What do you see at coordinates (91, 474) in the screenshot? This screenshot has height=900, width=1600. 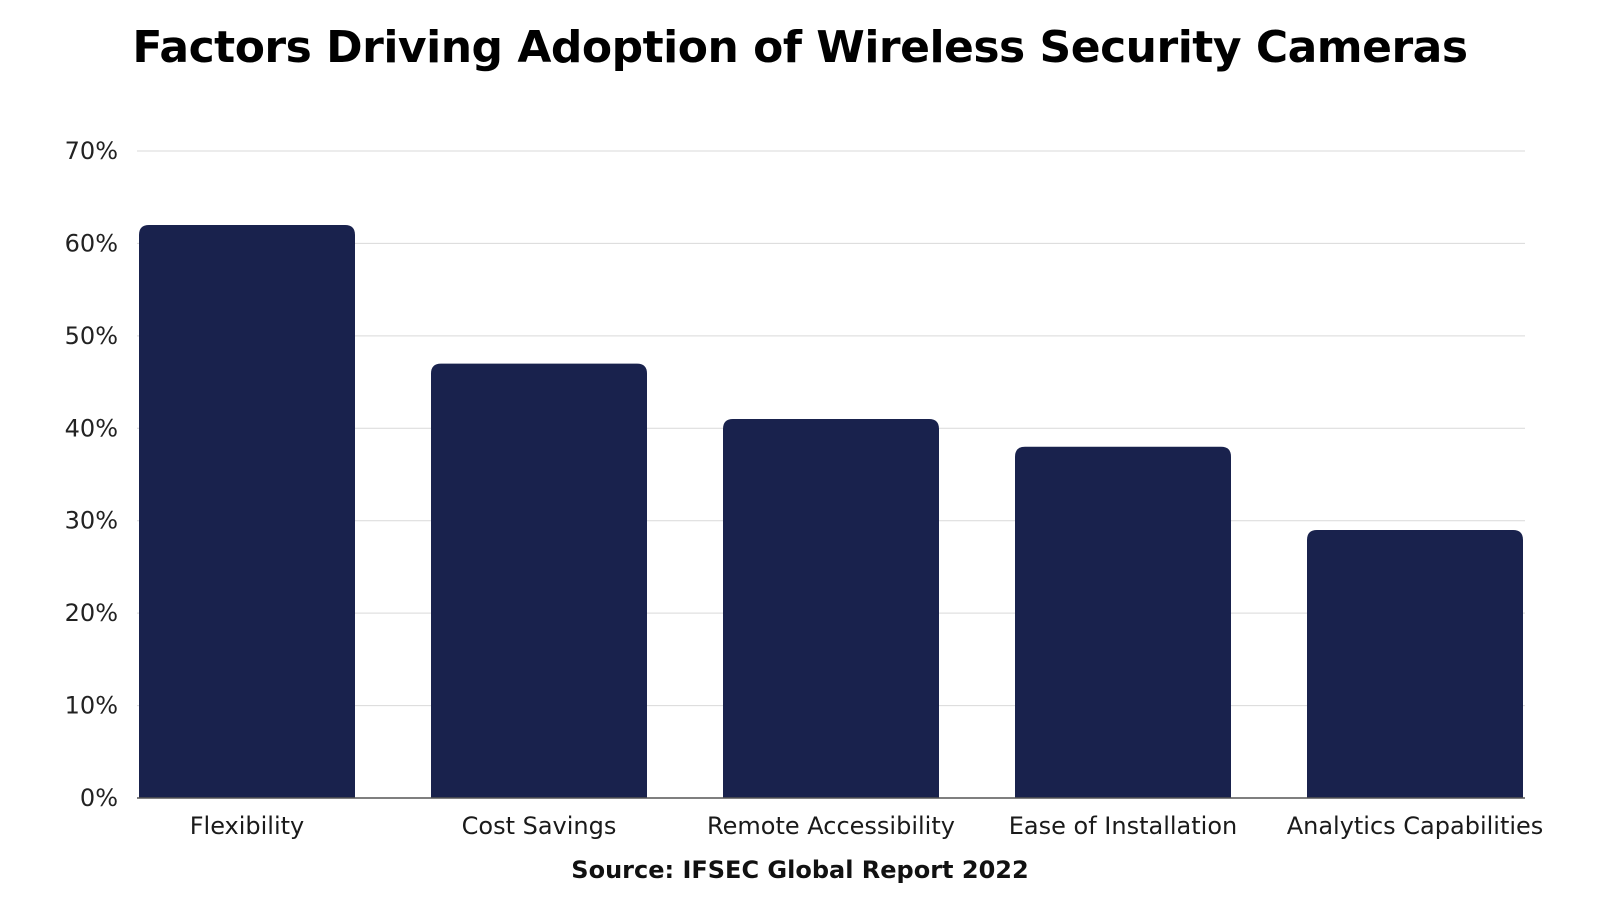 I see `y-axis-ticks: 0% 10% 20% 30% 40% 50% 60% 70%` at bounding box center [91, 474].